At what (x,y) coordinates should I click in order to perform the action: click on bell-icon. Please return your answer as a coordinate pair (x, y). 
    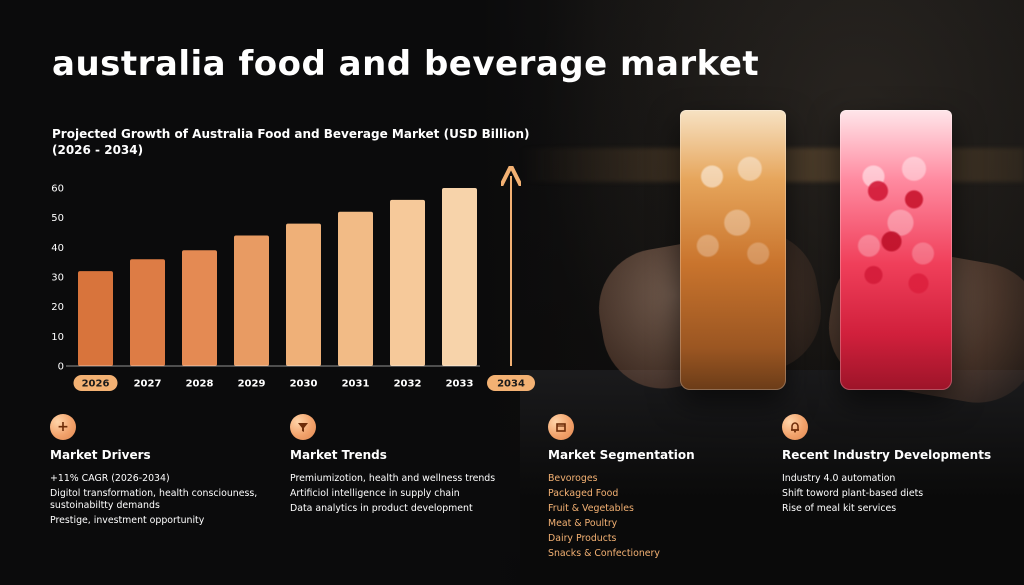
    Looking at the image, I should click on (795, 427).